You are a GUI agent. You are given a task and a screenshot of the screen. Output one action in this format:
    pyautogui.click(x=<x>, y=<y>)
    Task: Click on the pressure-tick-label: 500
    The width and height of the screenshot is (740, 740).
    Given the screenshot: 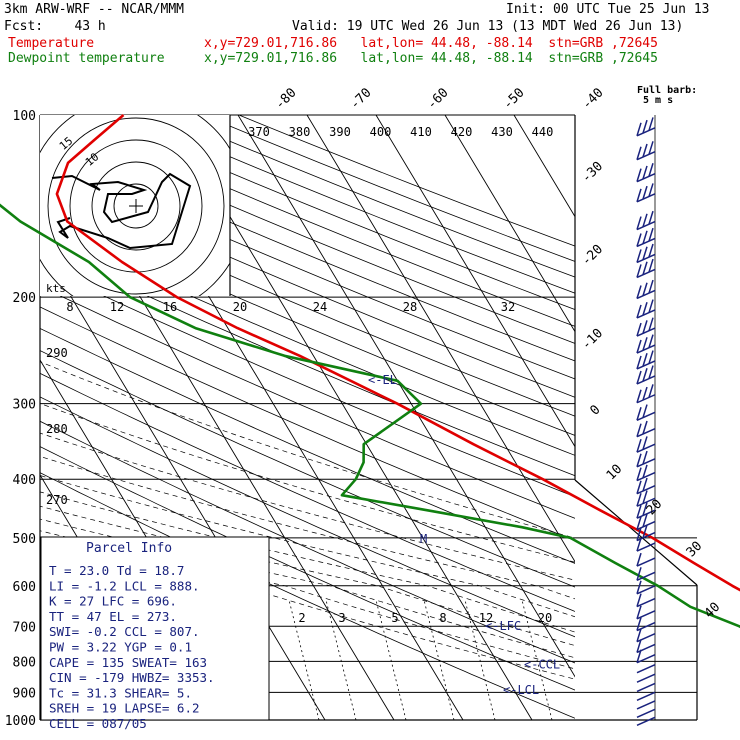 What is the action you would take?
    pyautogui.click(x=24, y=539)
    